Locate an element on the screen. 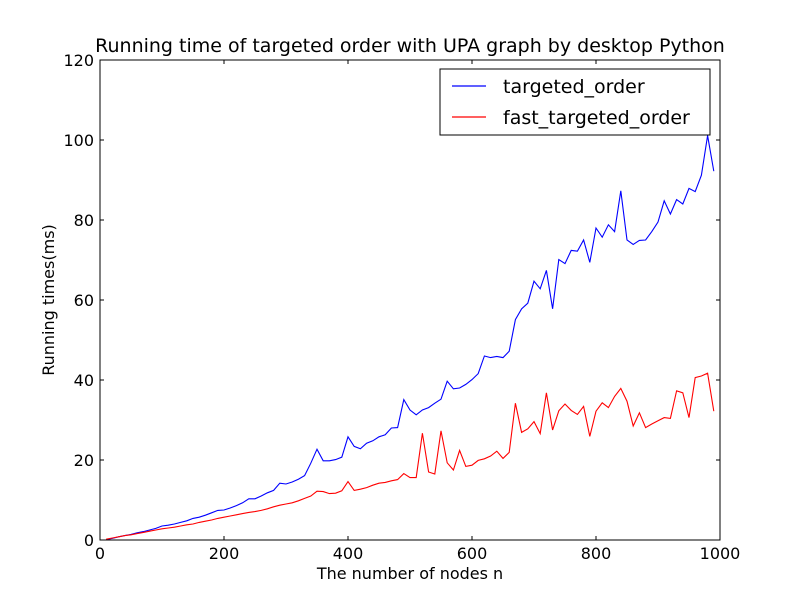 The height and width of the screenshot is (600, 800). x-tick-label: 400 is located at coordinates (348, 553).